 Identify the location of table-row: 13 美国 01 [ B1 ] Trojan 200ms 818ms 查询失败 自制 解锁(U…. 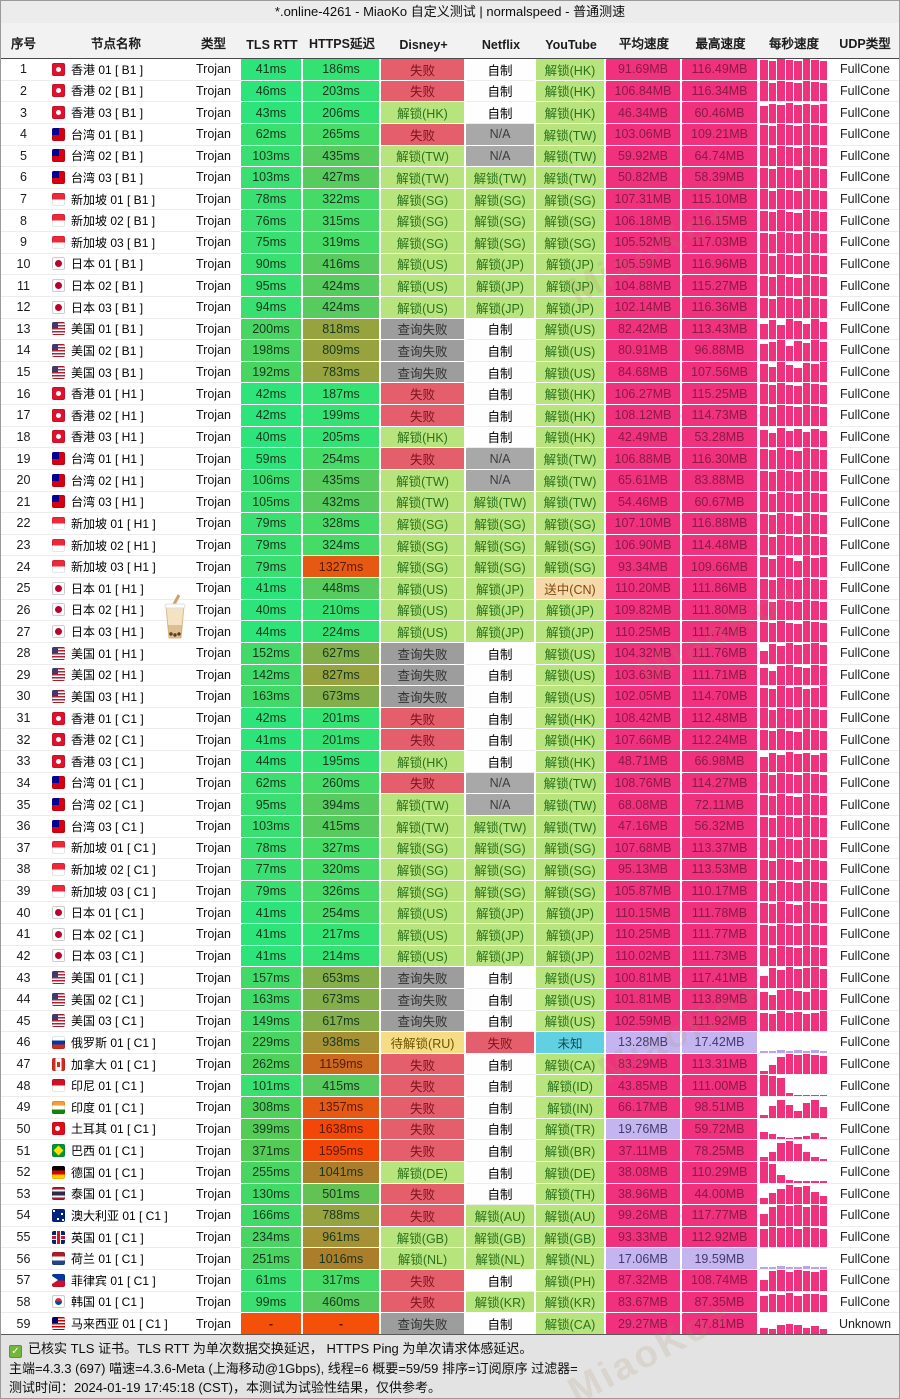
(450, 329).